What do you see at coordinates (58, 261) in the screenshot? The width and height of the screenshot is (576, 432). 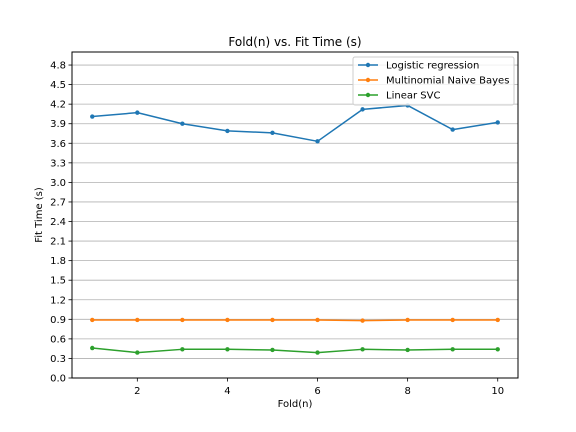 I see `y-tick-label: 1.8` at bounding box center [58, 261].